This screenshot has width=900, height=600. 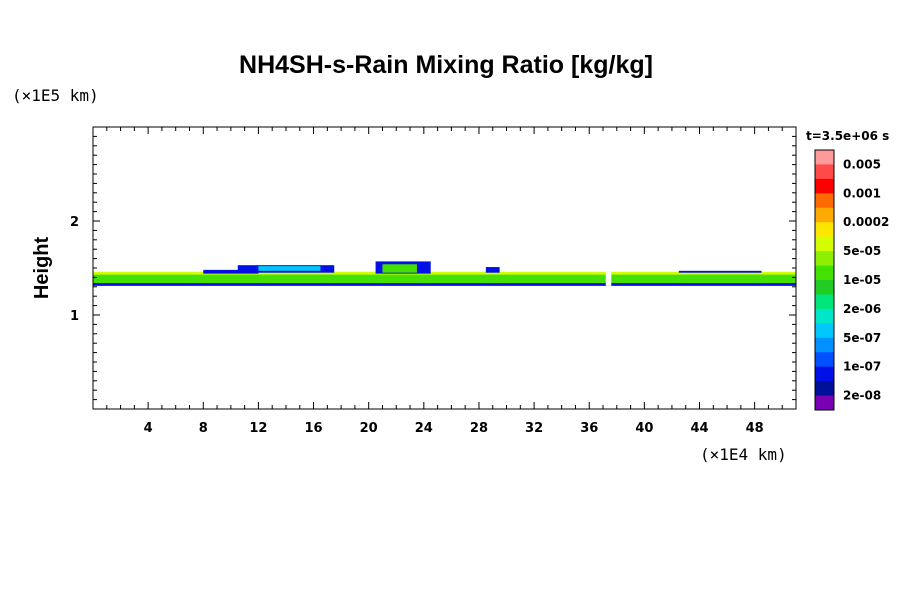 I want to click on x-tick-label: 24, so click(x=424, y=428).